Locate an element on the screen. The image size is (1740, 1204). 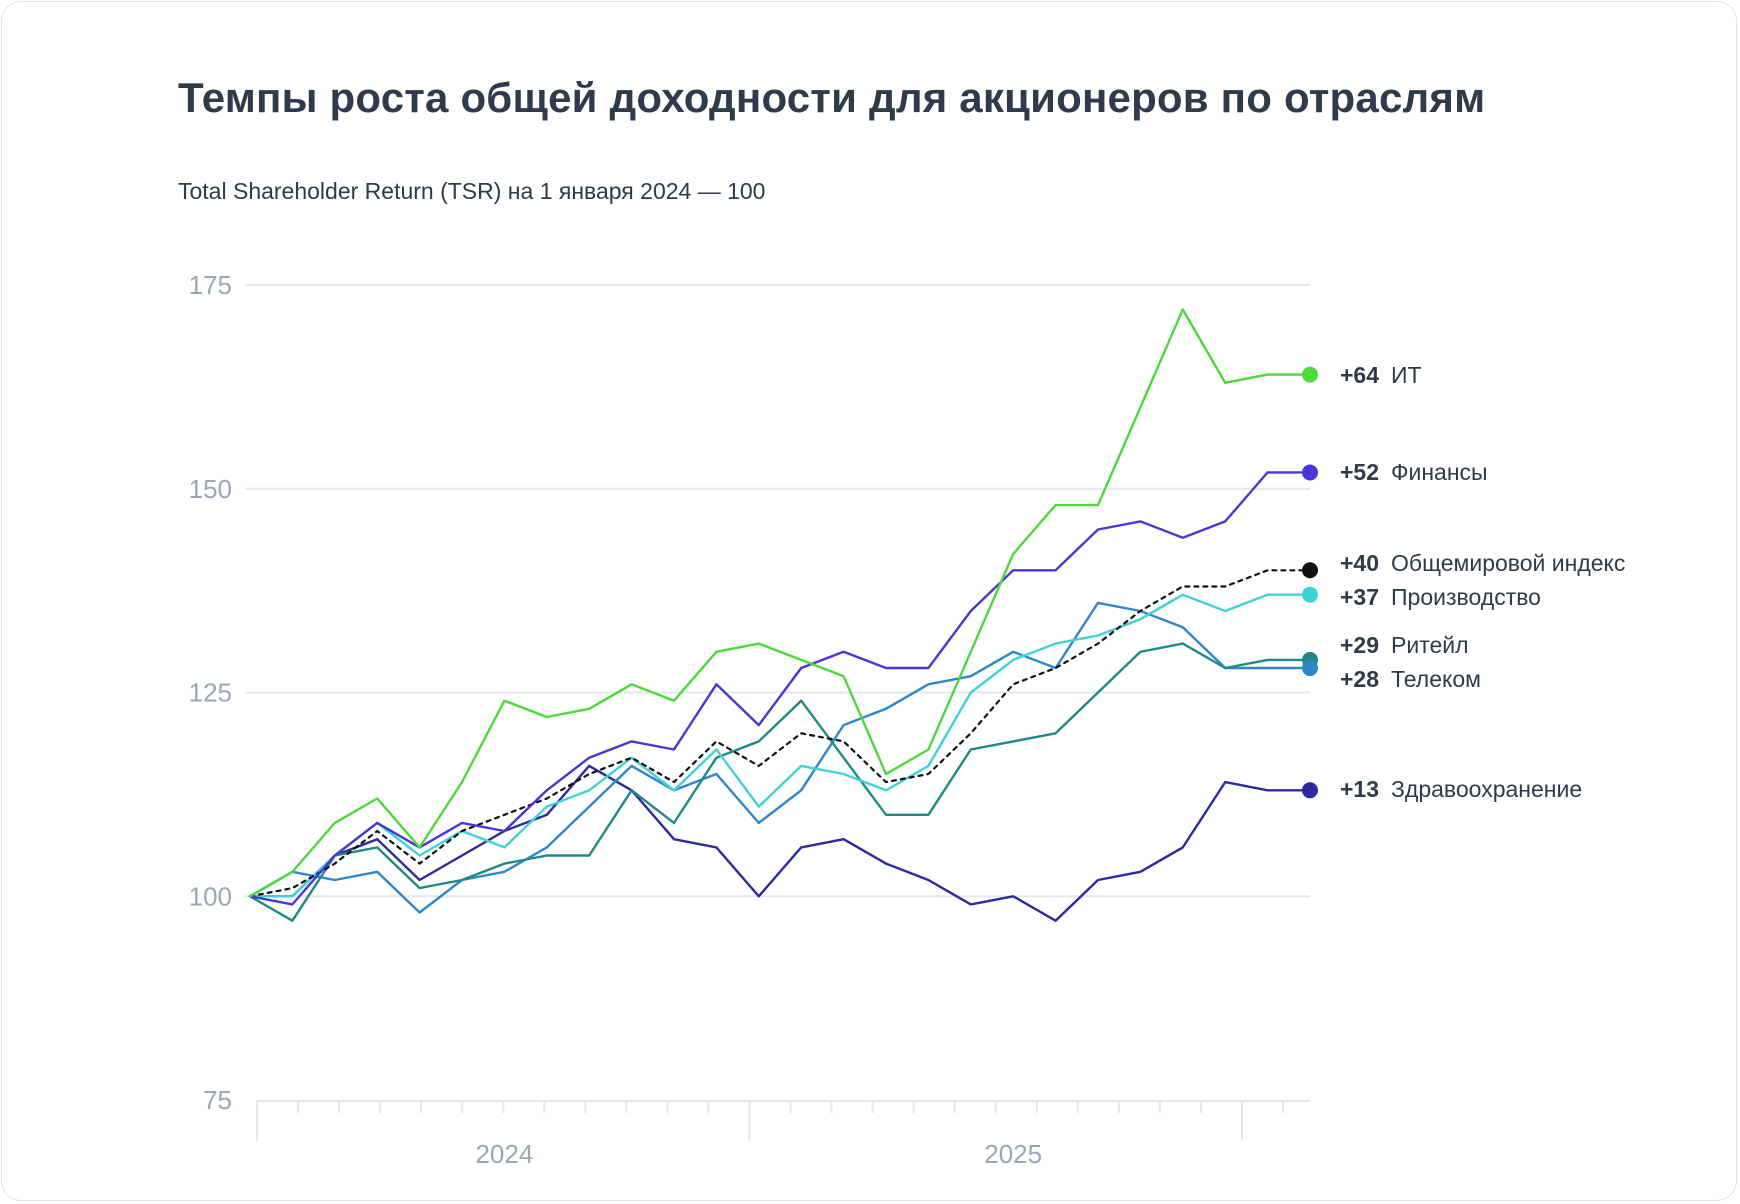
series-name-label: Общемировой индекс is located at coordinates (1508, 563).